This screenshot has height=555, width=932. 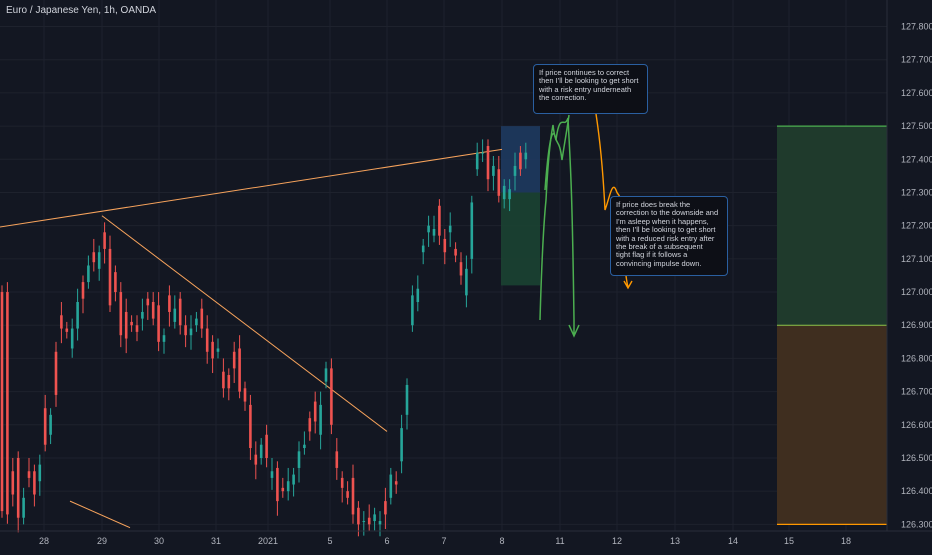 I want to click on time-tick-label: 11, so click(x=559, y=541).